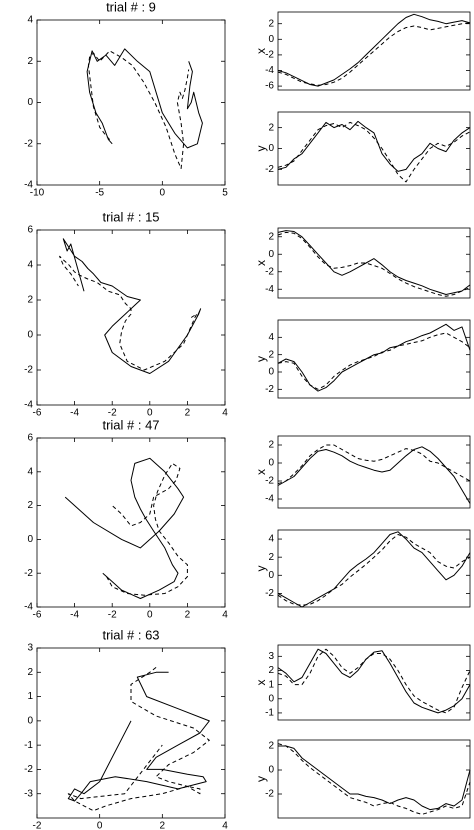 Image resolution: width=474 pixels, height=830 pixels. What do you see at coordinates (74, 615) in the screenshot?
I see `x-tick-label: -4` at bounding box center [74, 615].